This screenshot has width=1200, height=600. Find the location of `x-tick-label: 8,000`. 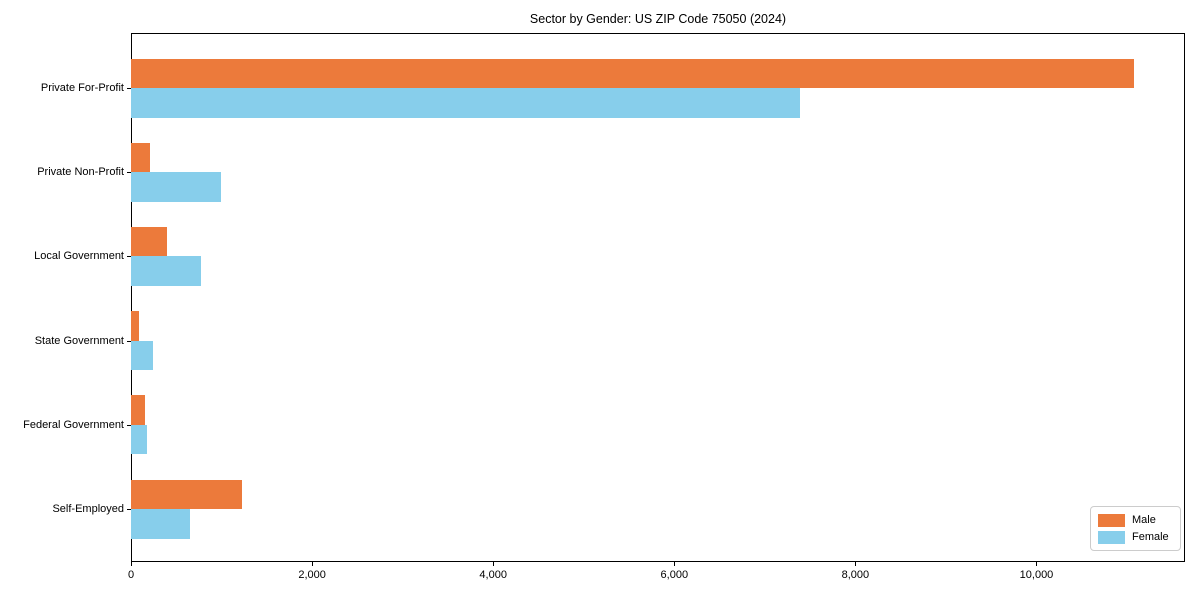

x-tick-label: 8,000 is located at coordinates (855, 575).